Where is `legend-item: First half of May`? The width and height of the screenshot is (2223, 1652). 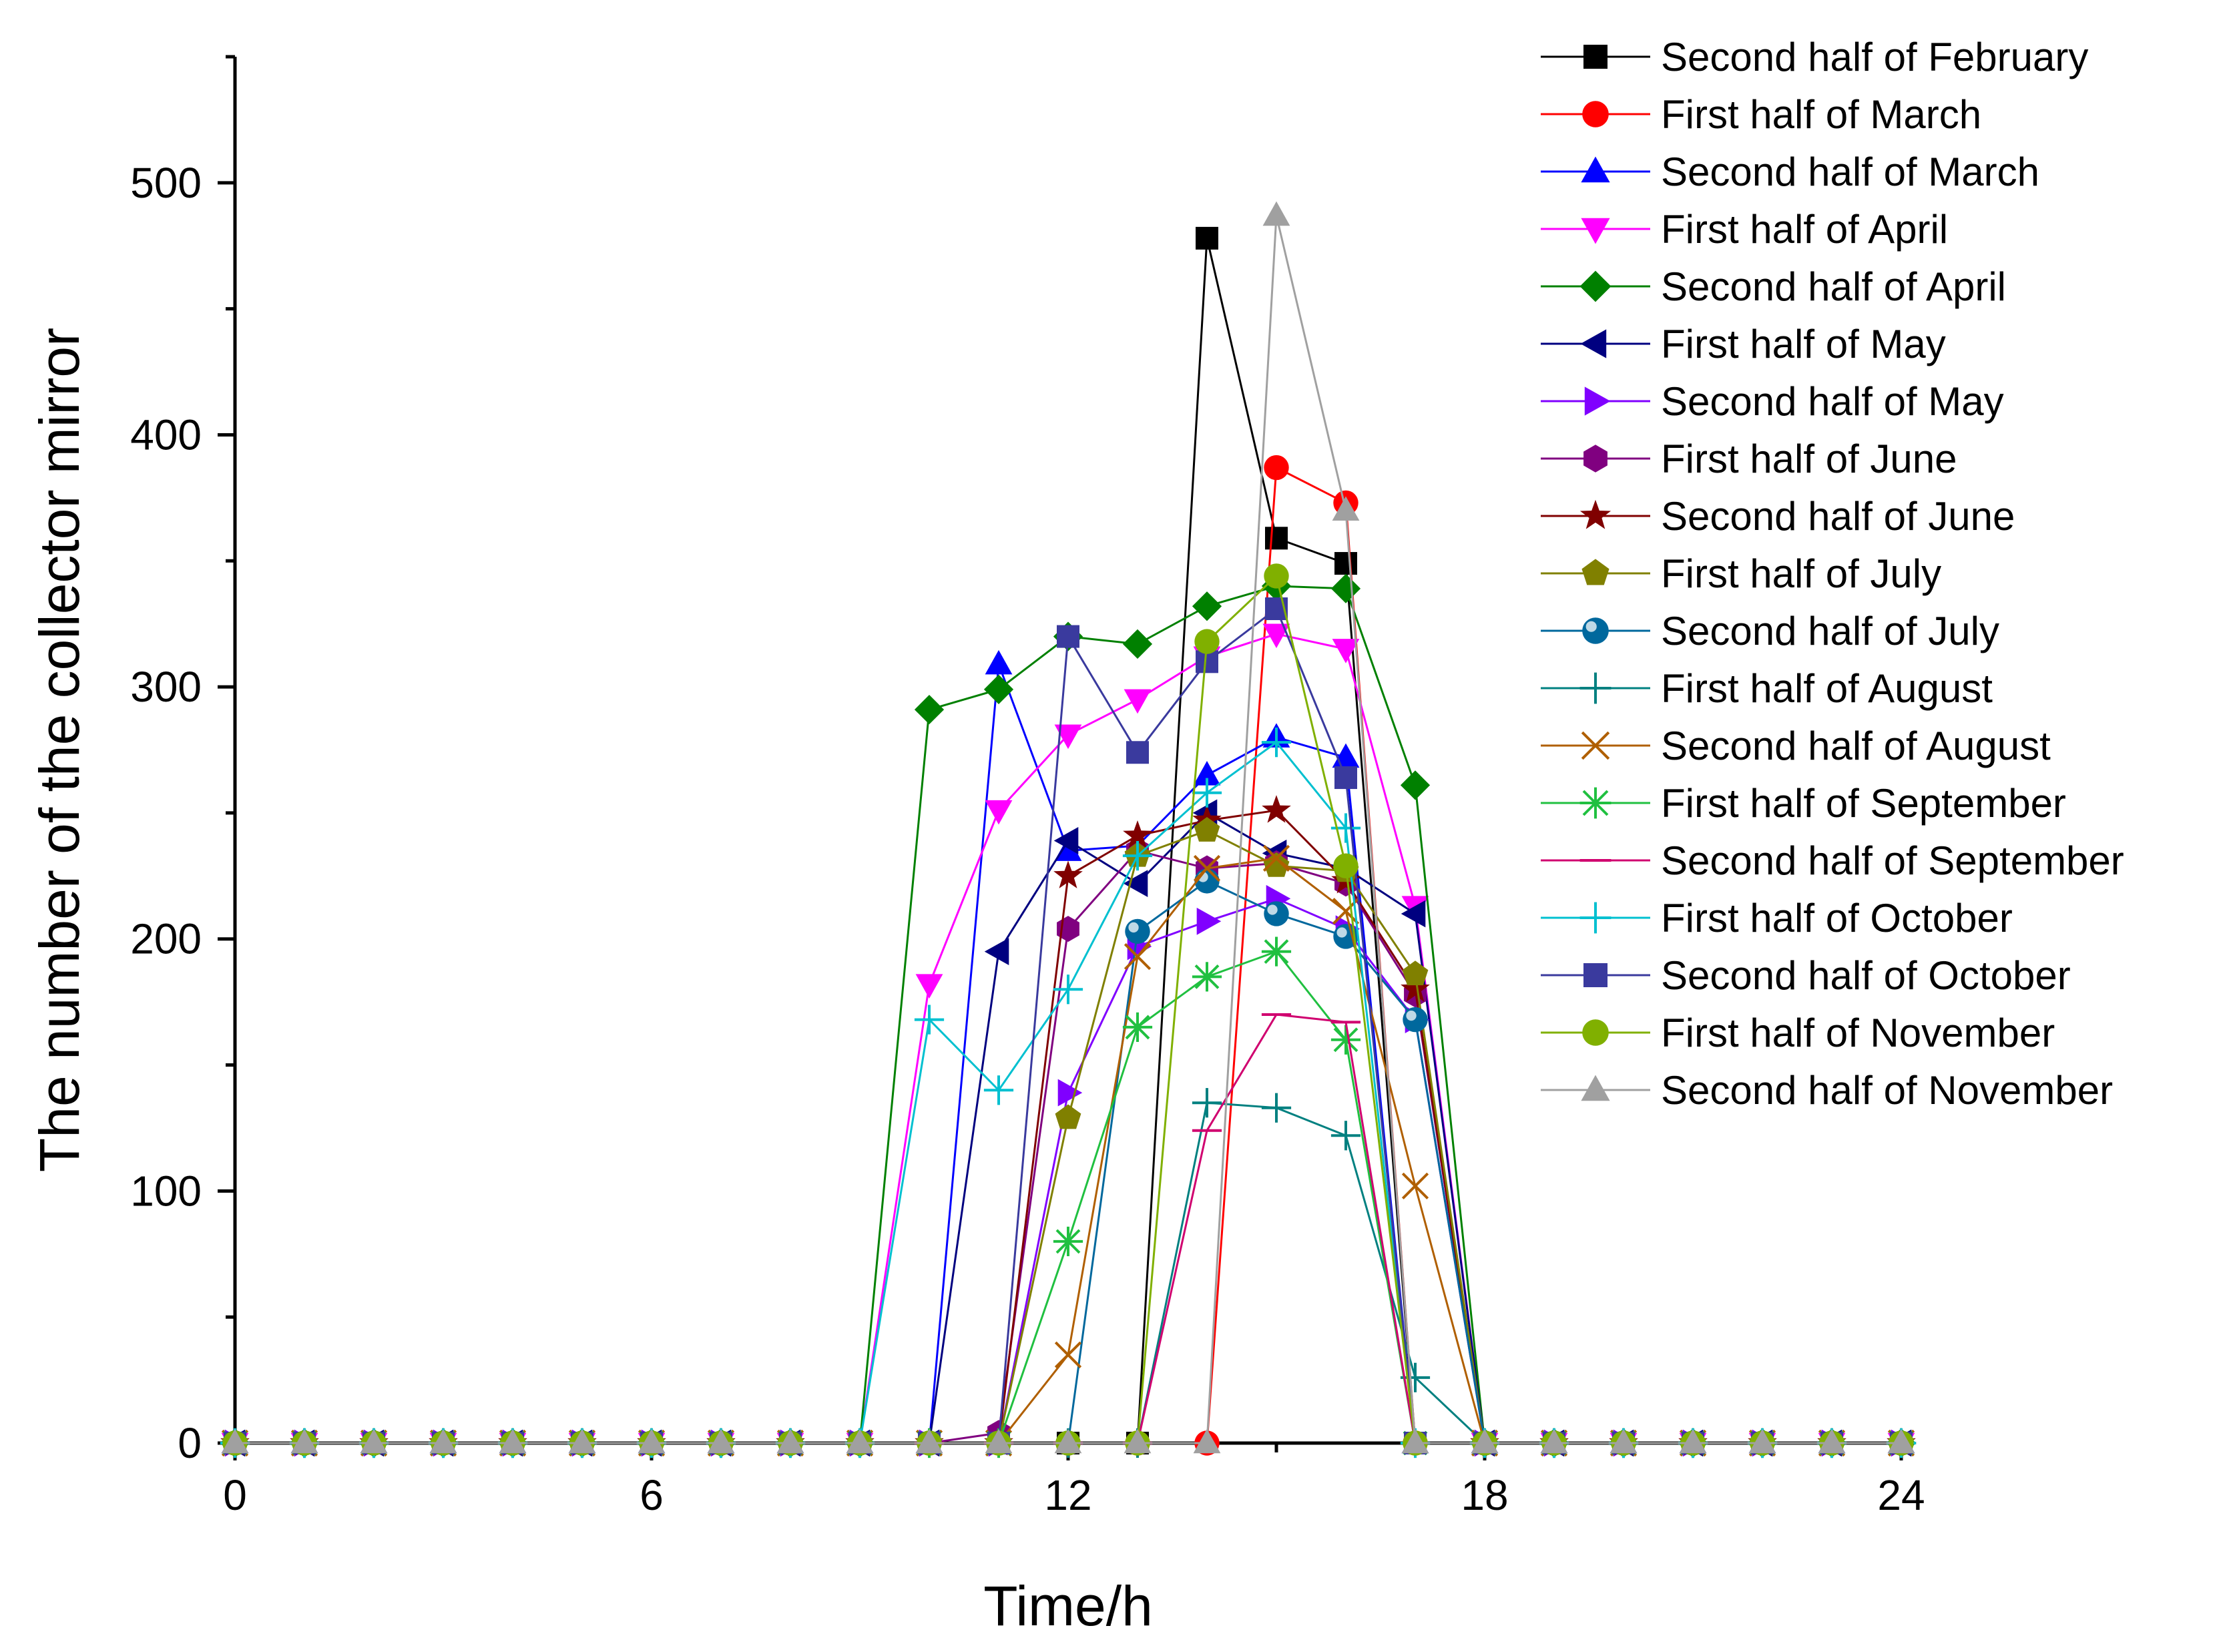 legend-item: First half of May is located at coordinates (1743, 344).